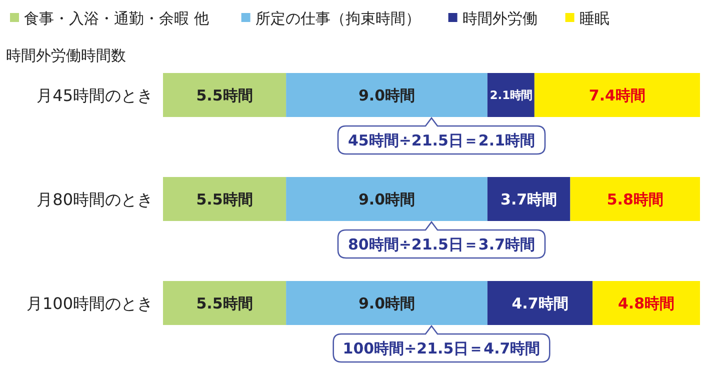 This screenshot has height=376, width=715. What do you see at coordinates (337, 18) in the screenshot?
I see `legend-label: 所定の仕事（拘束時間）` at bounding box center [337, 18].